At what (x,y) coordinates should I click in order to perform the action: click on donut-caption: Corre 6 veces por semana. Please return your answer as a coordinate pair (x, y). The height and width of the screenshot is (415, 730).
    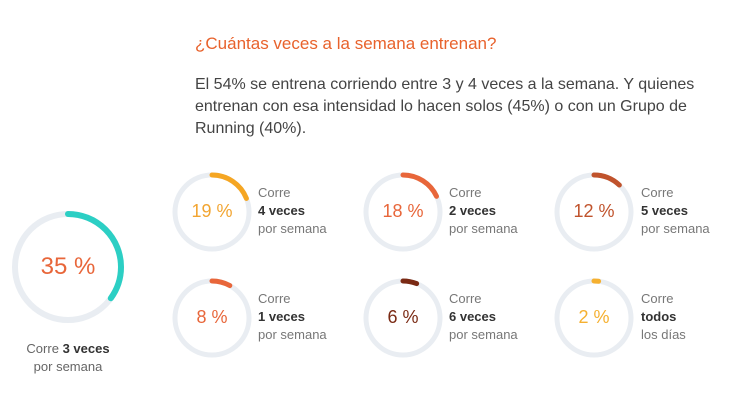
    Looking at the image, I should click on (483, 317).